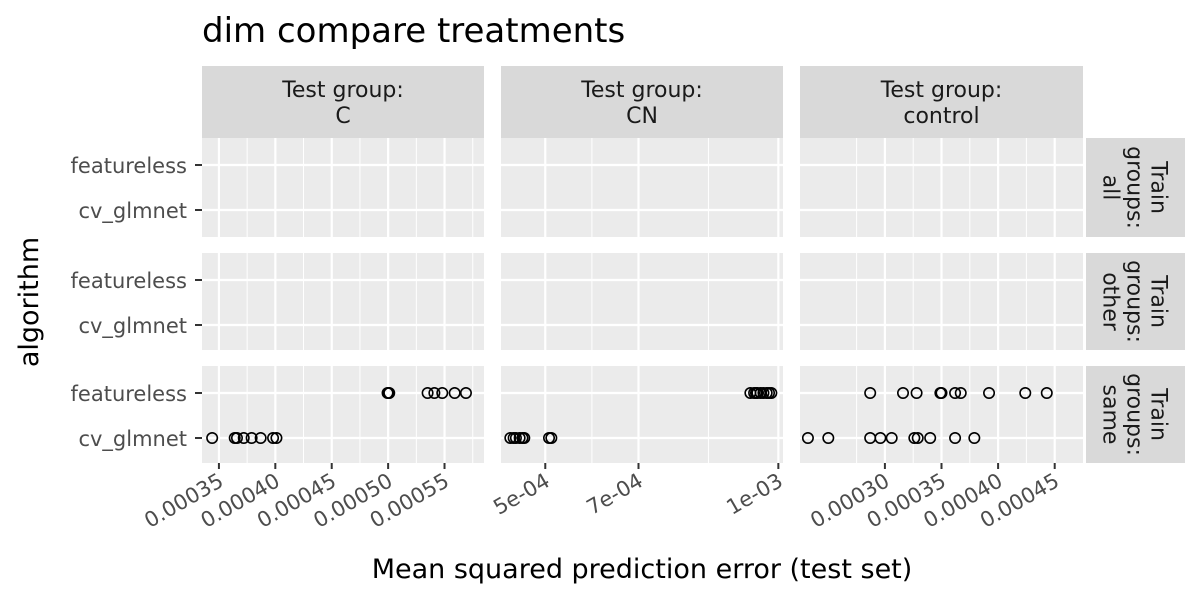  Describe the element at coordinates (615, 494) in the screenshot. I see `x-tick-label: 7e-04` at that location.